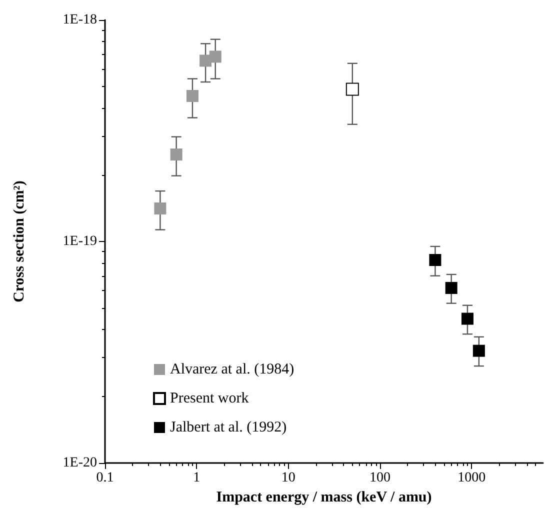 The image size is (545, 525). Describe the element at coordinates (20, 241) in the screenshot. I see `y-axis-title: Cross section (cm²)` at that location.